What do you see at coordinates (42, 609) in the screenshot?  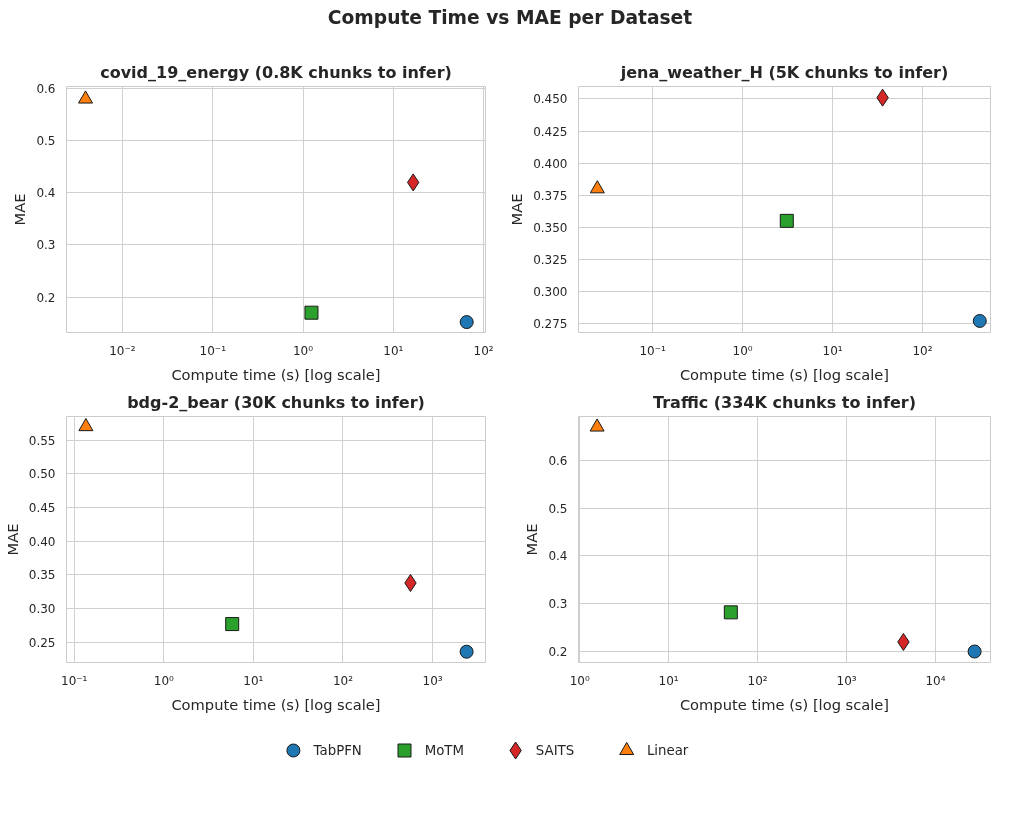 I see `y-tick-label: 0.30` at bounding box center [42, 609].